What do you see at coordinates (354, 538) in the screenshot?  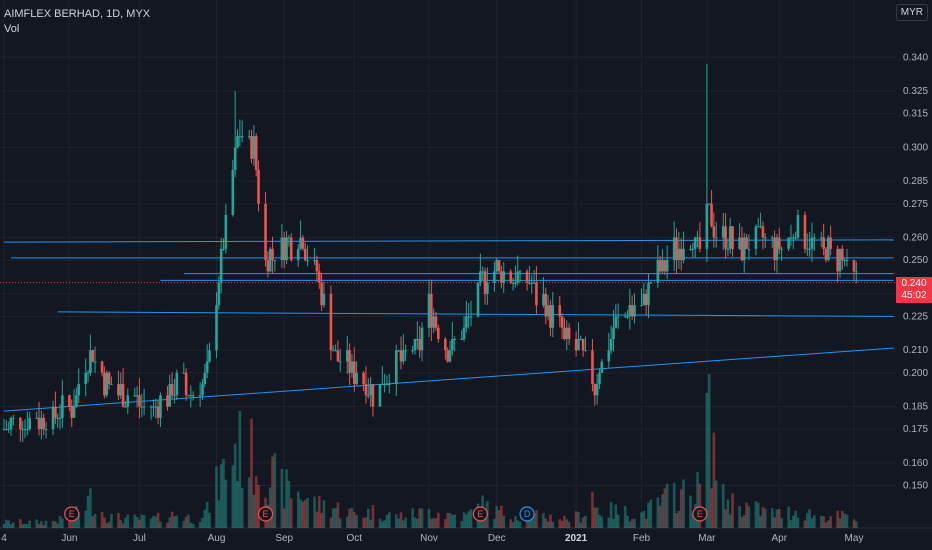 I see `x-tick-label: Oct` at bounding box center [354, 538].